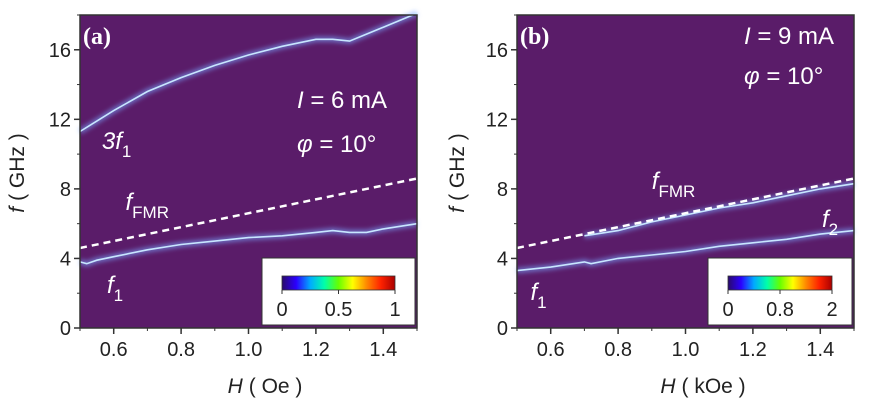 The height and width of the screenshot is (410, 874). Describe the element at coordinates (236, 386) in the screenshot. I see `x-axis-symbol-a: H` at that location.